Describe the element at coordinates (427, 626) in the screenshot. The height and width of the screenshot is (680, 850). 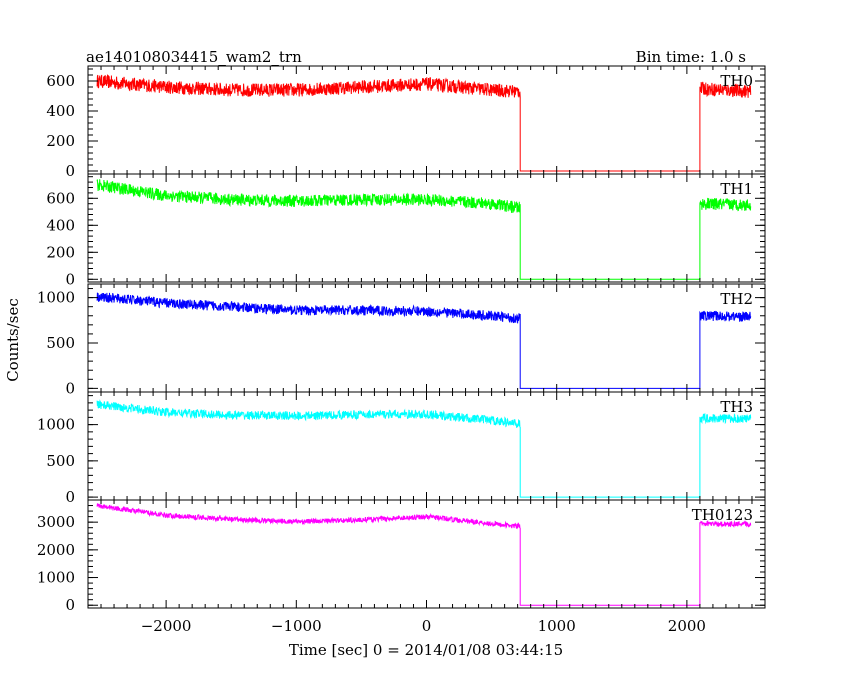
I see `x-tick-label: 0` at that location.